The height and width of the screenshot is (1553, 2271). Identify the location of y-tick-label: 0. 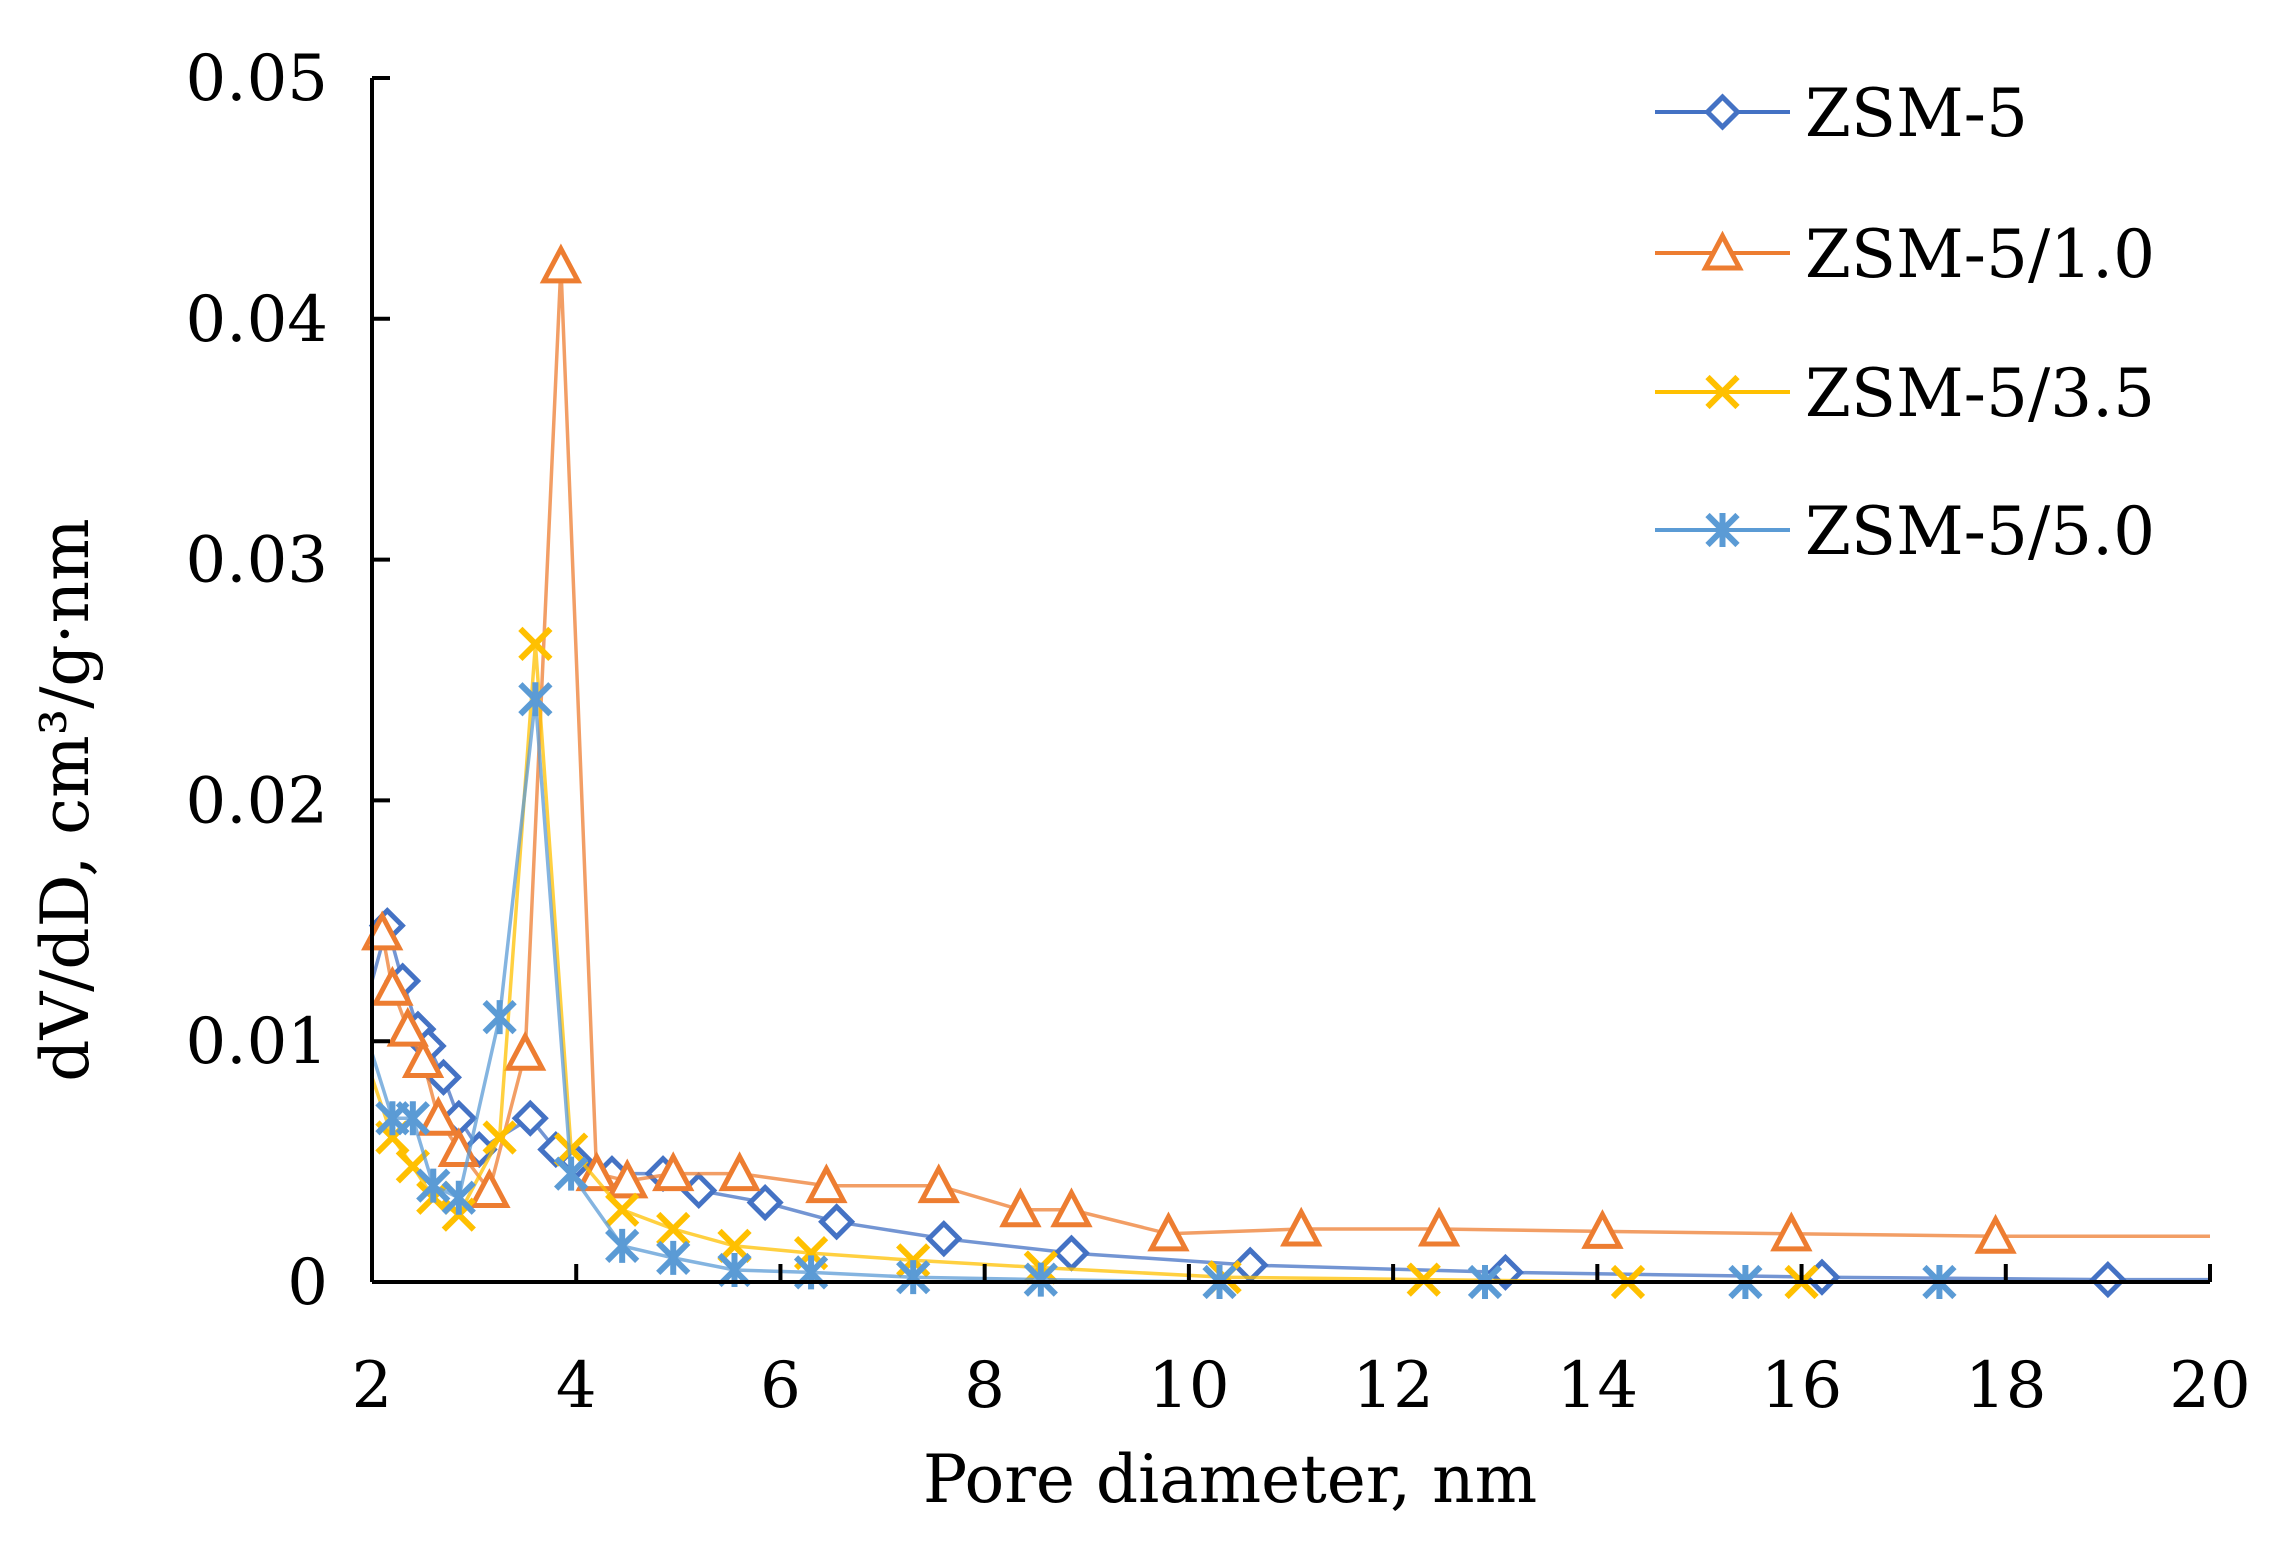
(307, 1283).